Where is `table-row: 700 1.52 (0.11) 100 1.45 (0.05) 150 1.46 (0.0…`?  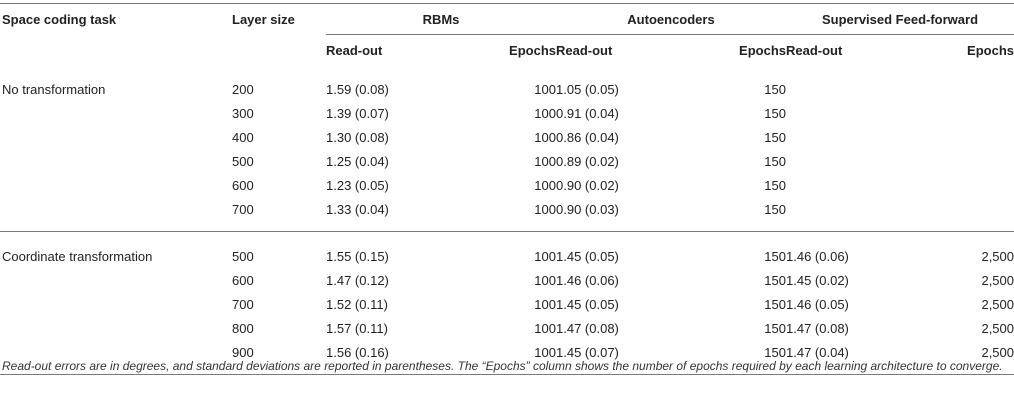 table-row: 700 1.52 (0.11) 100 1.45 (0.05) 150 1.46 (0.0… is located at coordinates (507, 304).